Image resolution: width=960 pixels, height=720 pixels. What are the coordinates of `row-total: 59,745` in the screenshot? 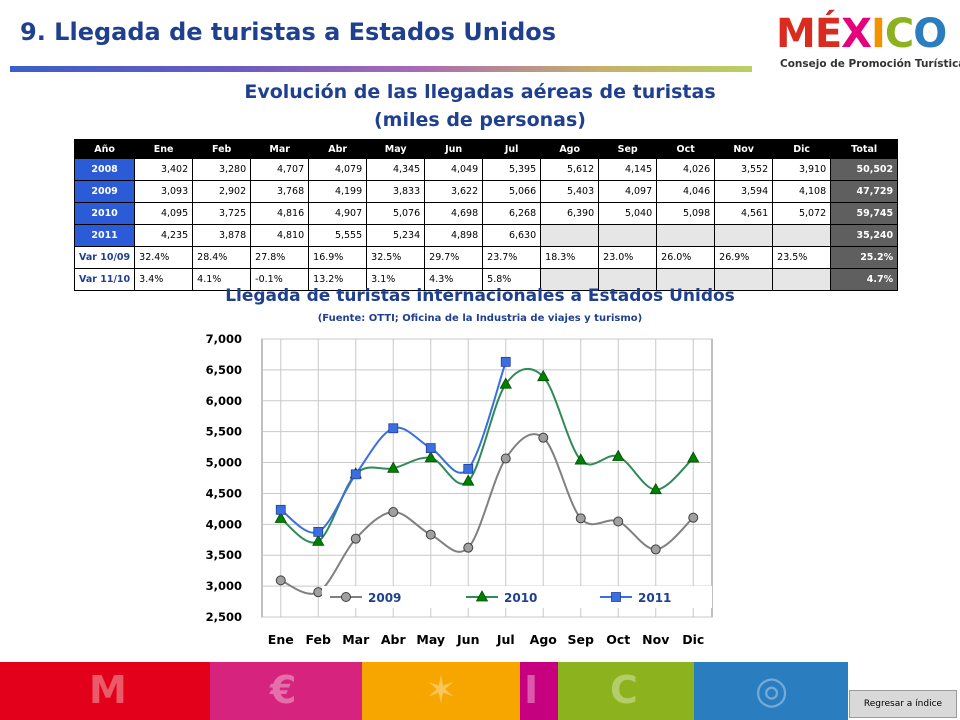 It's located at (864, 213).